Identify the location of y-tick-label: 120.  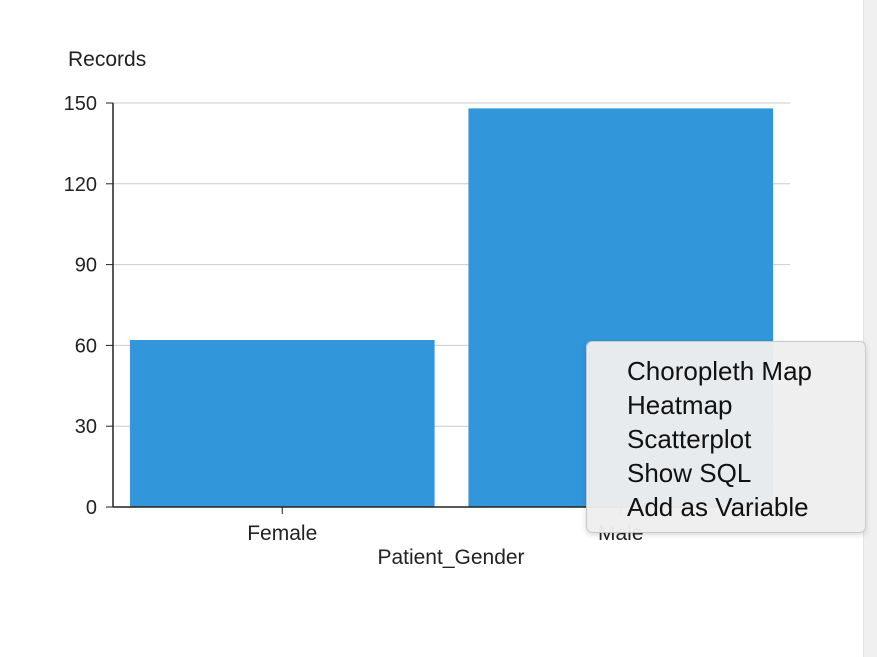
(80, 185).